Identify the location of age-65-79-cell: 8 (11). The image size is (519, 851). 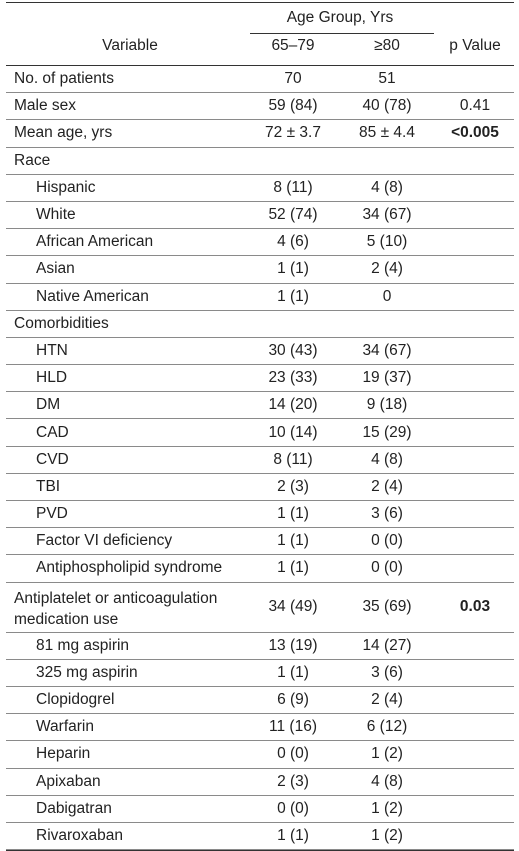
(293, 460).